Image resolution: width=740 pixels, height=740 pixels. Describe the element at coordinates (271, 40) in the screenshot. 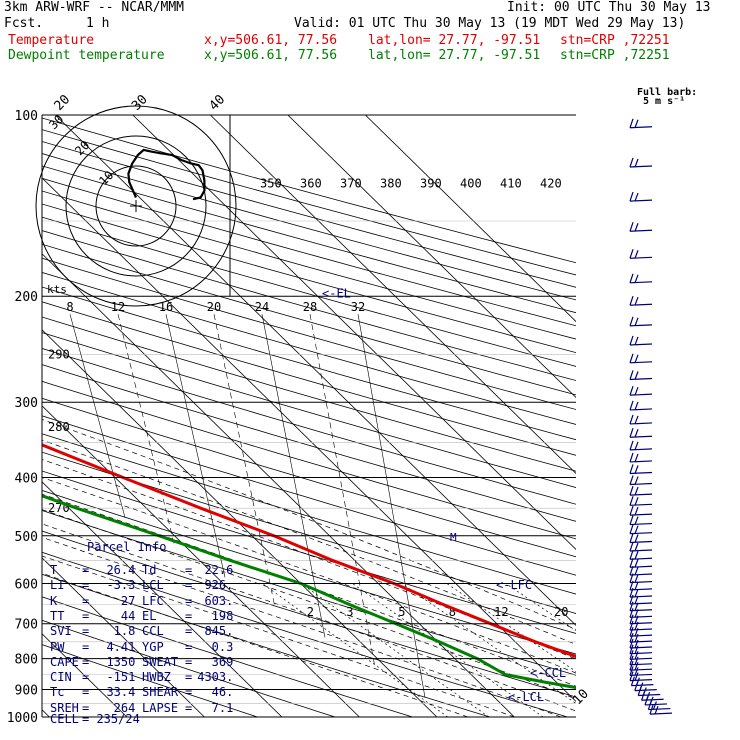

I see `temperature-xy: x,y=506.61, 77.56` at that location.